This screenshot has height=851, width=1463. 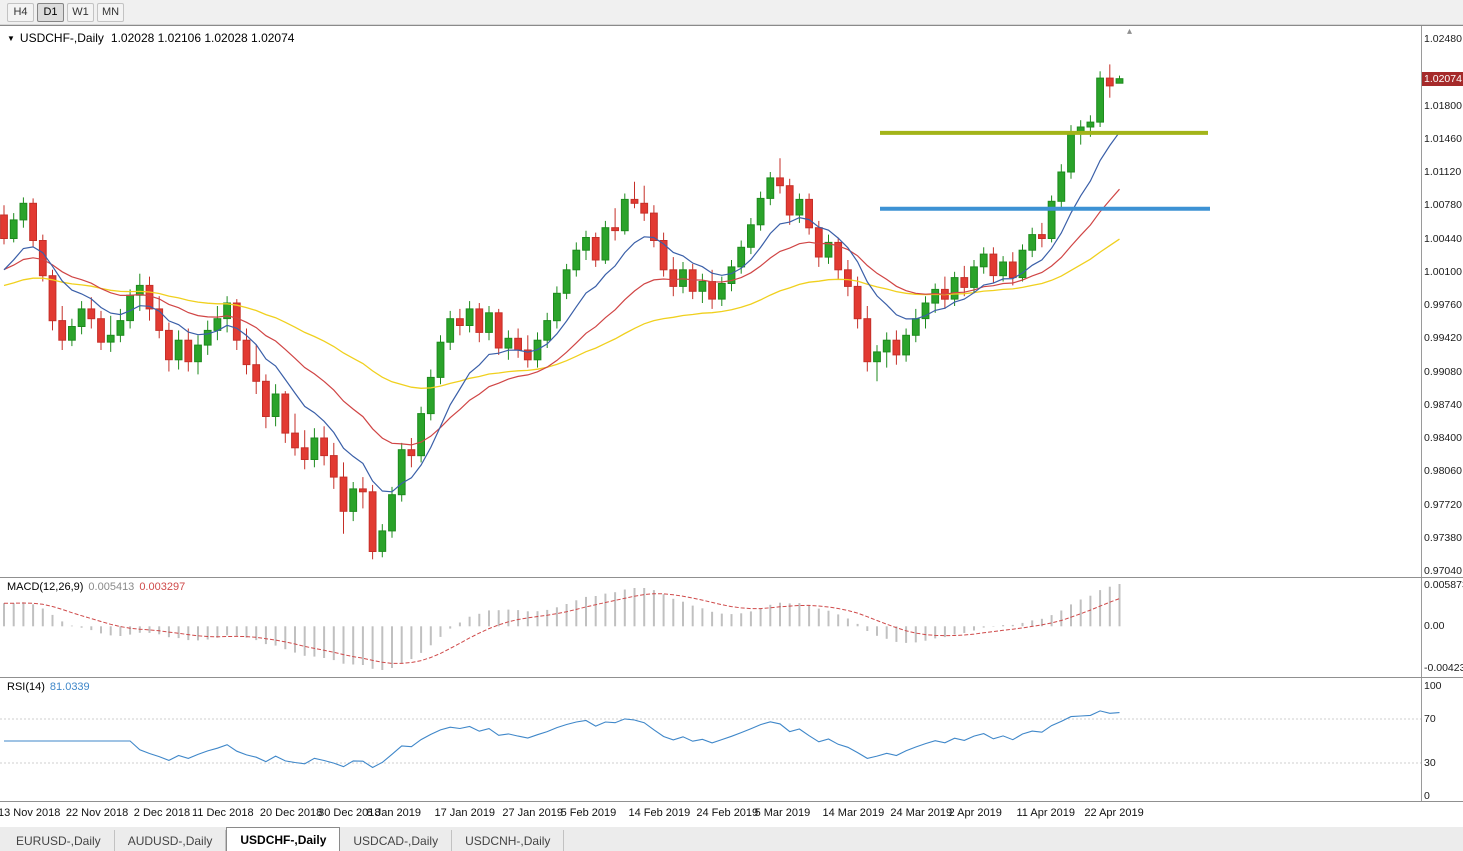 I want to click on time-axis-label: 22 Nov 2018, so click(x=97, y=813).